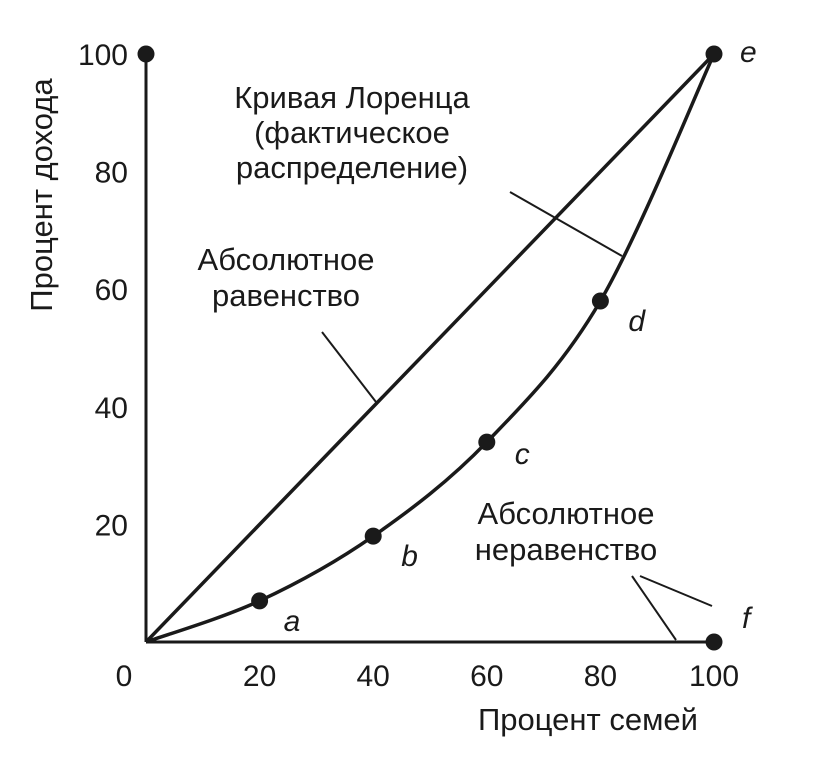  What do you see at coordinates (41, 195) in the screenshot?
I see `y-axis-title: Процент дохода` at bounding box center [41, 195].